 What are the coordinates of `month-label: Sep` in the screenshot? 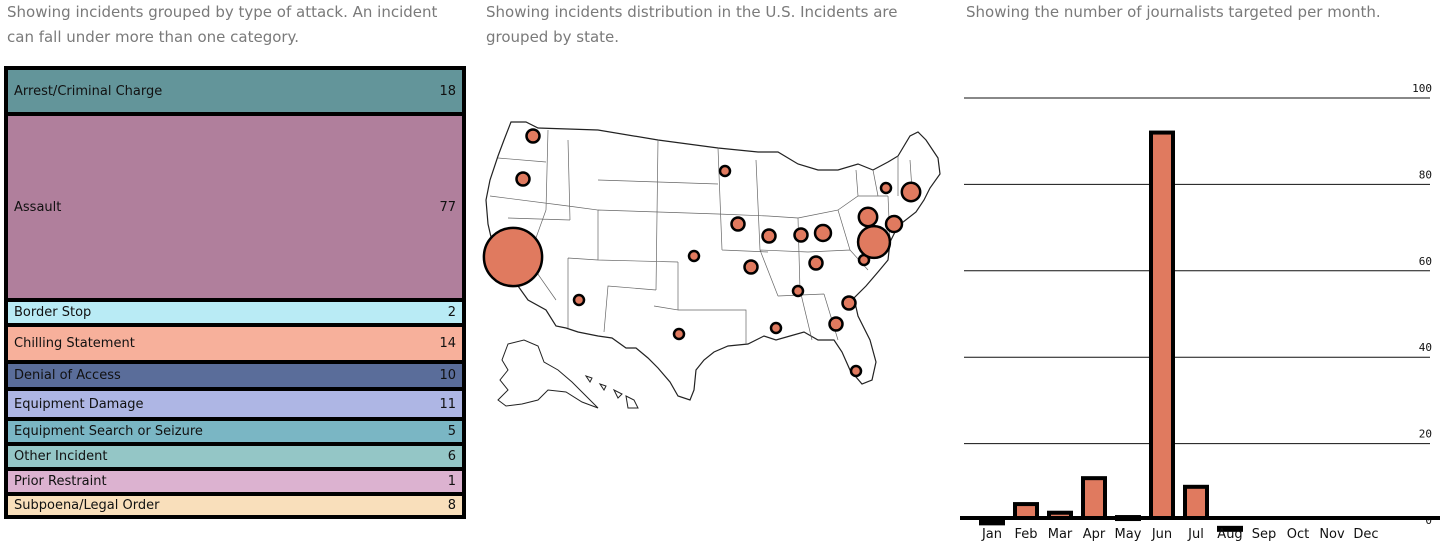 It's located at (1264, 534).